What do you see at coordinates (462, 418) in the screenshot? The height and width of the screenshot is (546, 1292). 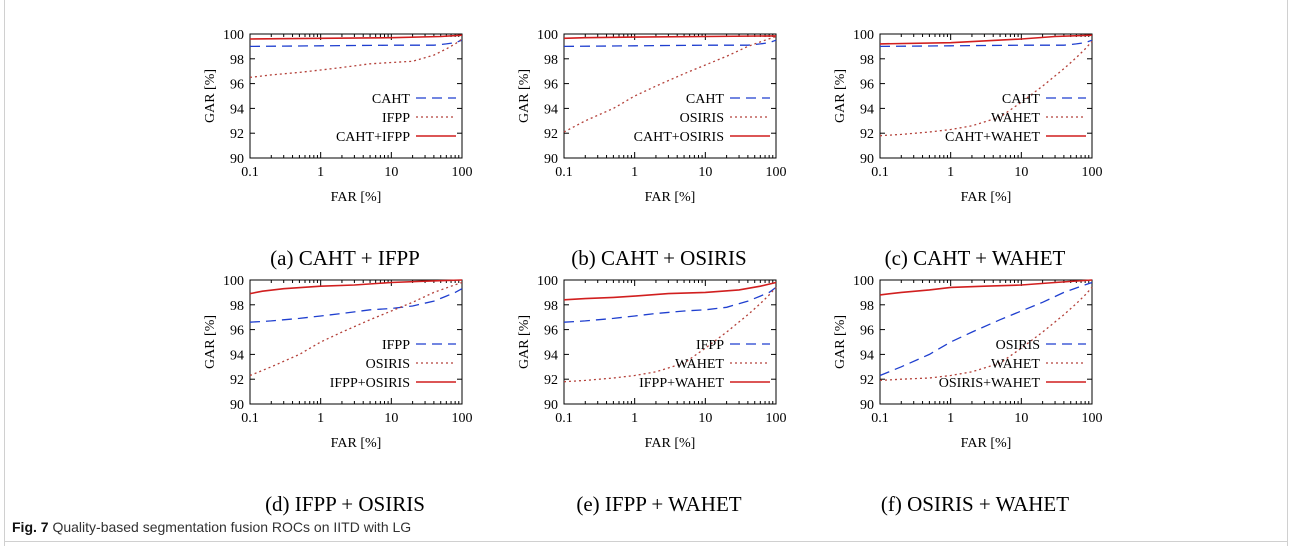 I see `chart-d-xtick-label: 100` at bounding box center [462, 418].